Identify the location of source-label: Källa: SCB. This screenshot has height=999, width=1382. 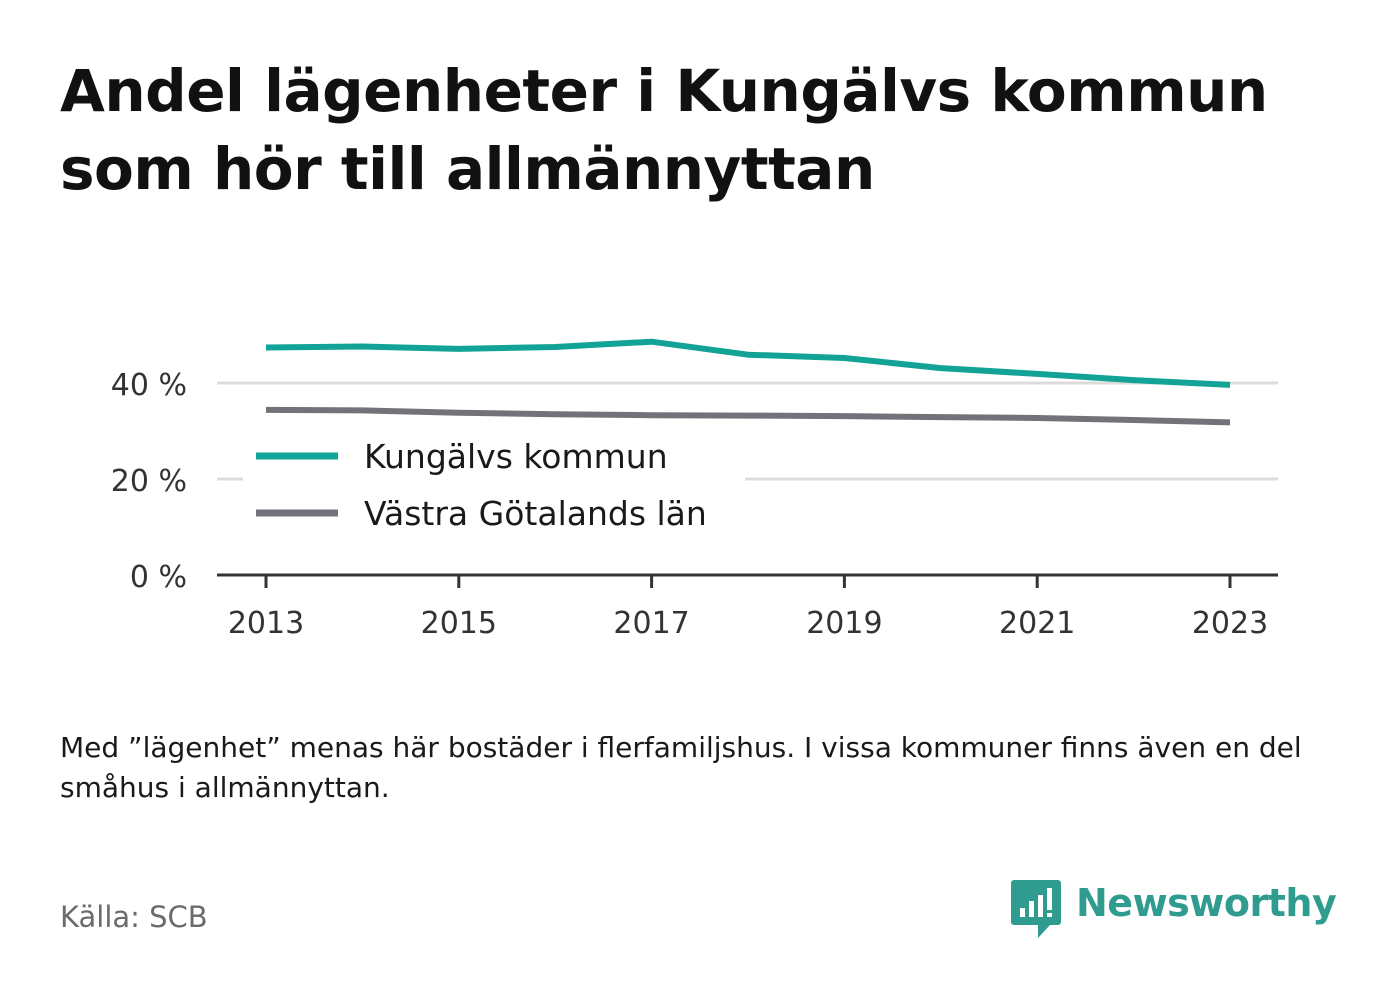
(134, 917).